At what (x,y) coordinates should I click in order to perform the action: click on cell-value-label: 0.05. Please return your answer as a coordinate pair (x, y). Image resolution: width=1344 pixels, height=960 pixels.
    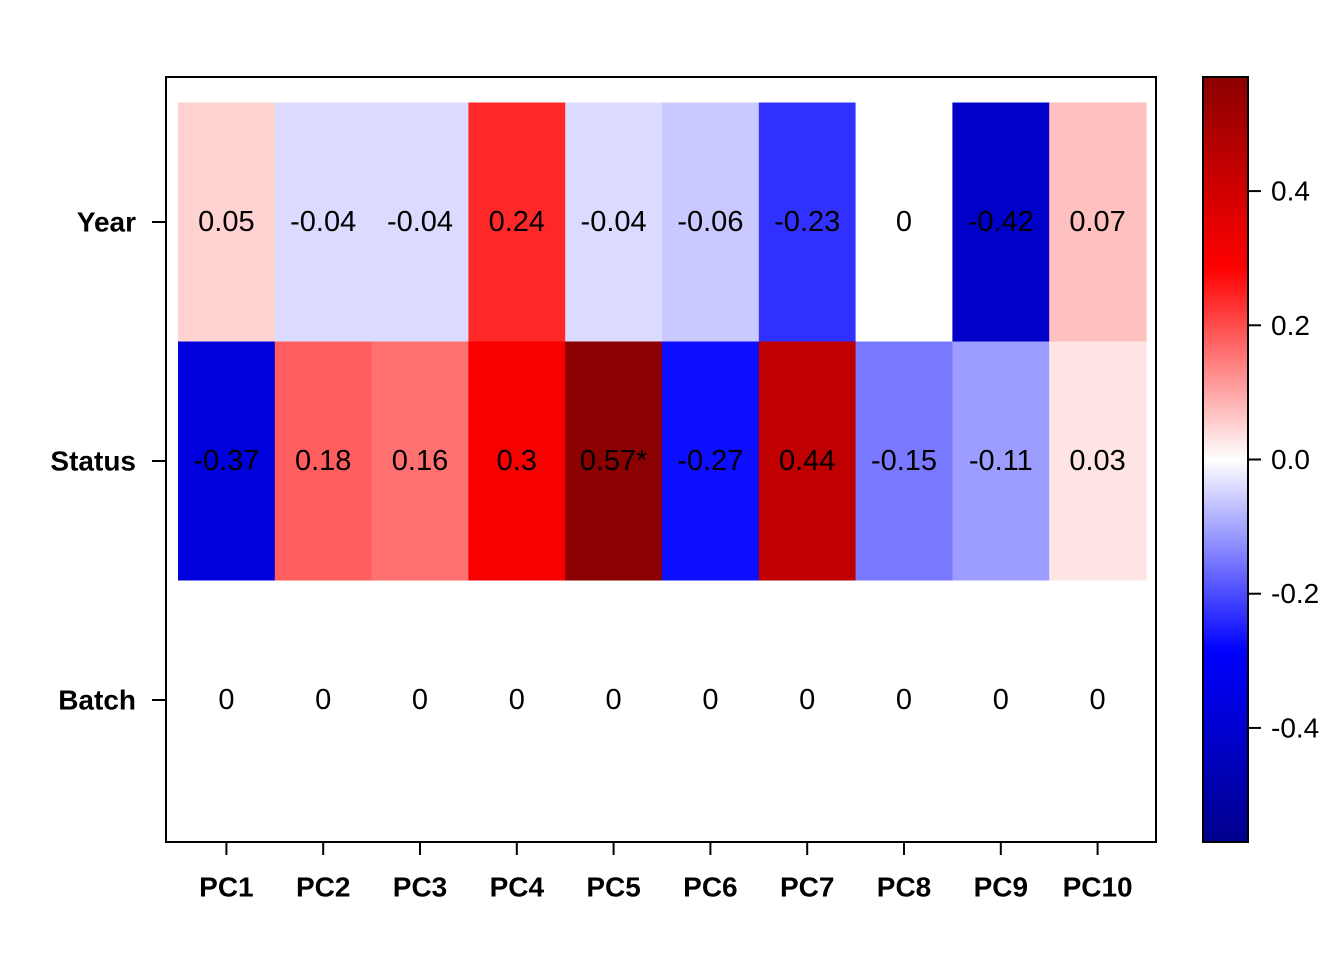
    Looking at the image, I should click on (226, 222).